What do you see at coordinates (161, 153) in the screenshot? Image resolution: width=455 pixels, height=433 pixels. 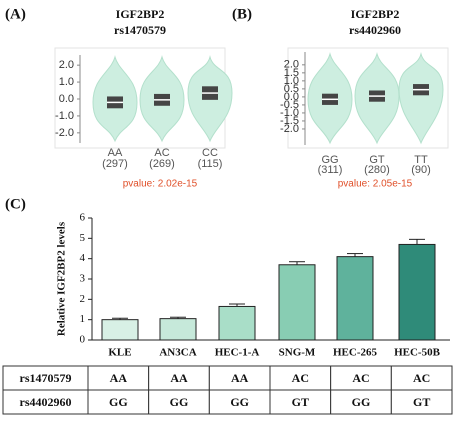 I see `x-tick-label: AC` at bounding box center [161, 153].